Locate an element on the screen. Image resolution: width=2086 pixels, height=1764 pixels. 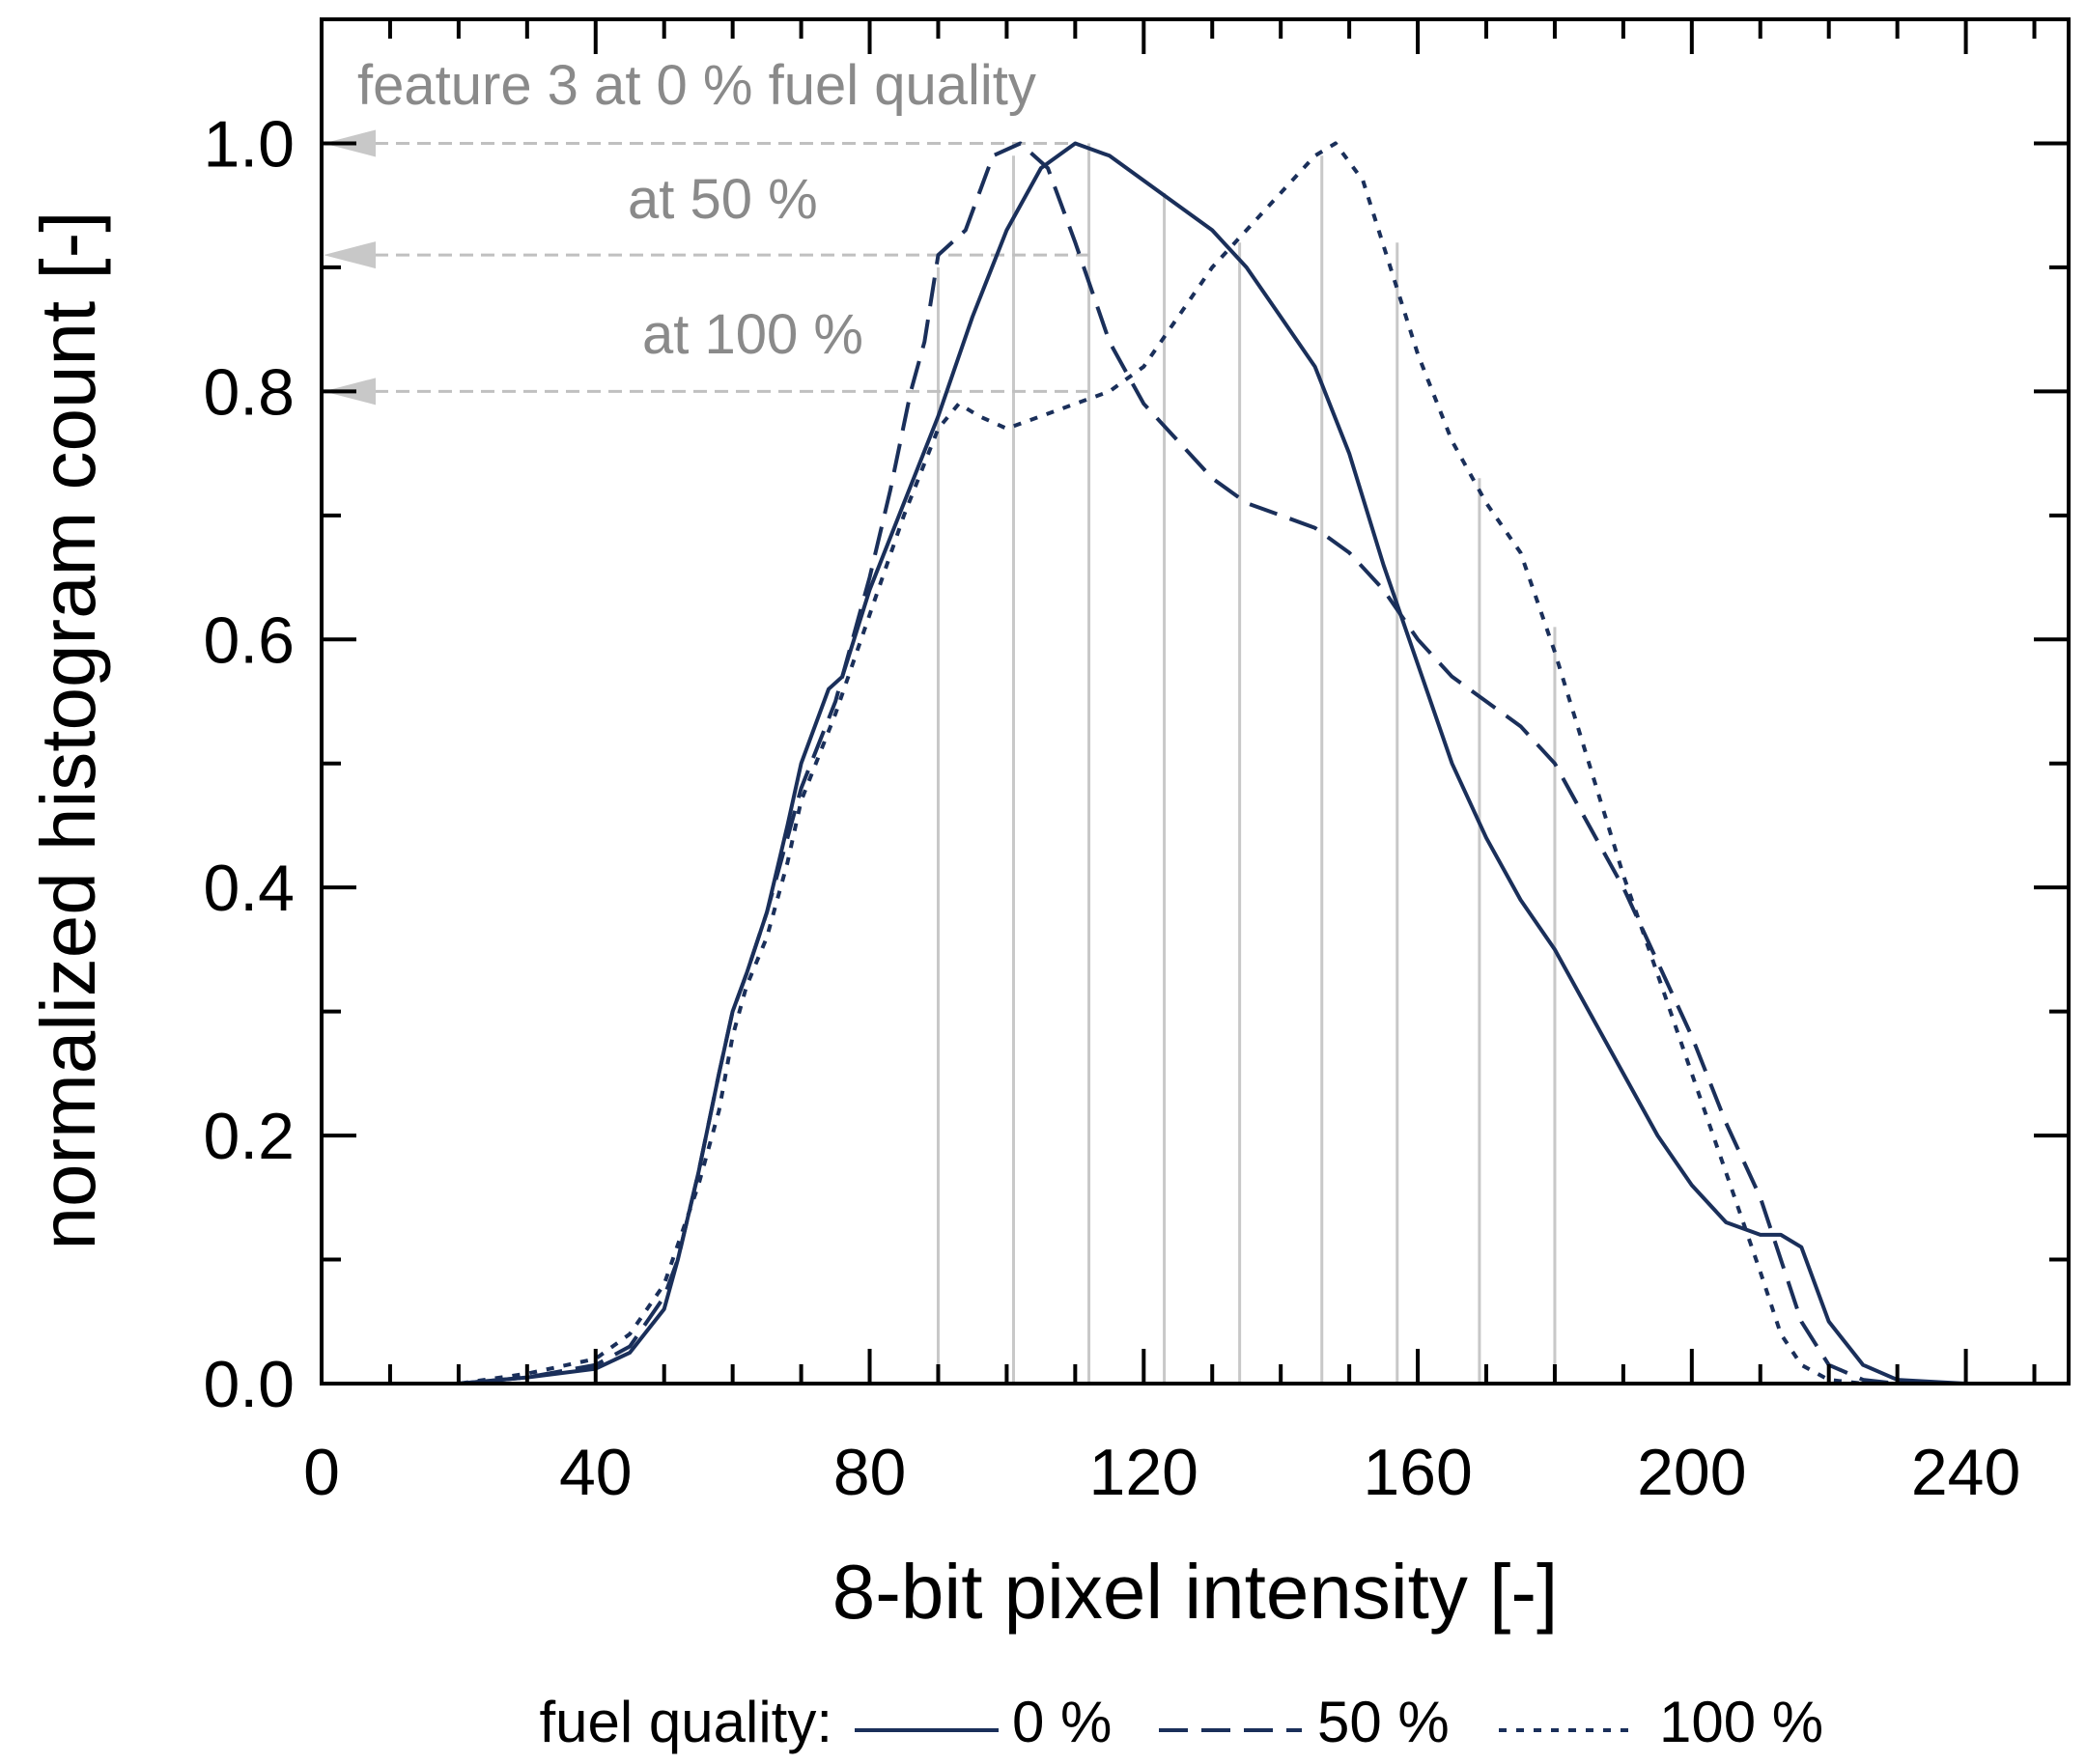
annotation-label-1: at 50 % is located at coordinates (723, 200).